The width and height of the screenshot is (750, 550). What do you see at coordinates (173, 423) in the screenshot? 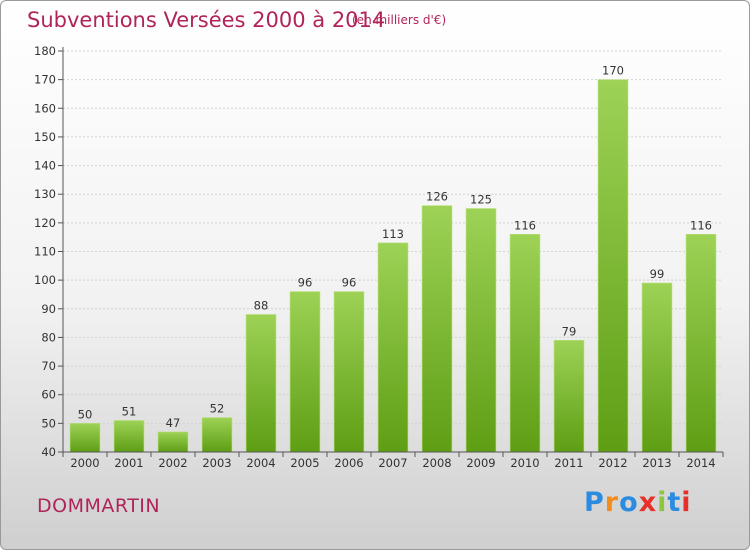
I see `bar-value-label: 47` at bounding box center [173, 423].